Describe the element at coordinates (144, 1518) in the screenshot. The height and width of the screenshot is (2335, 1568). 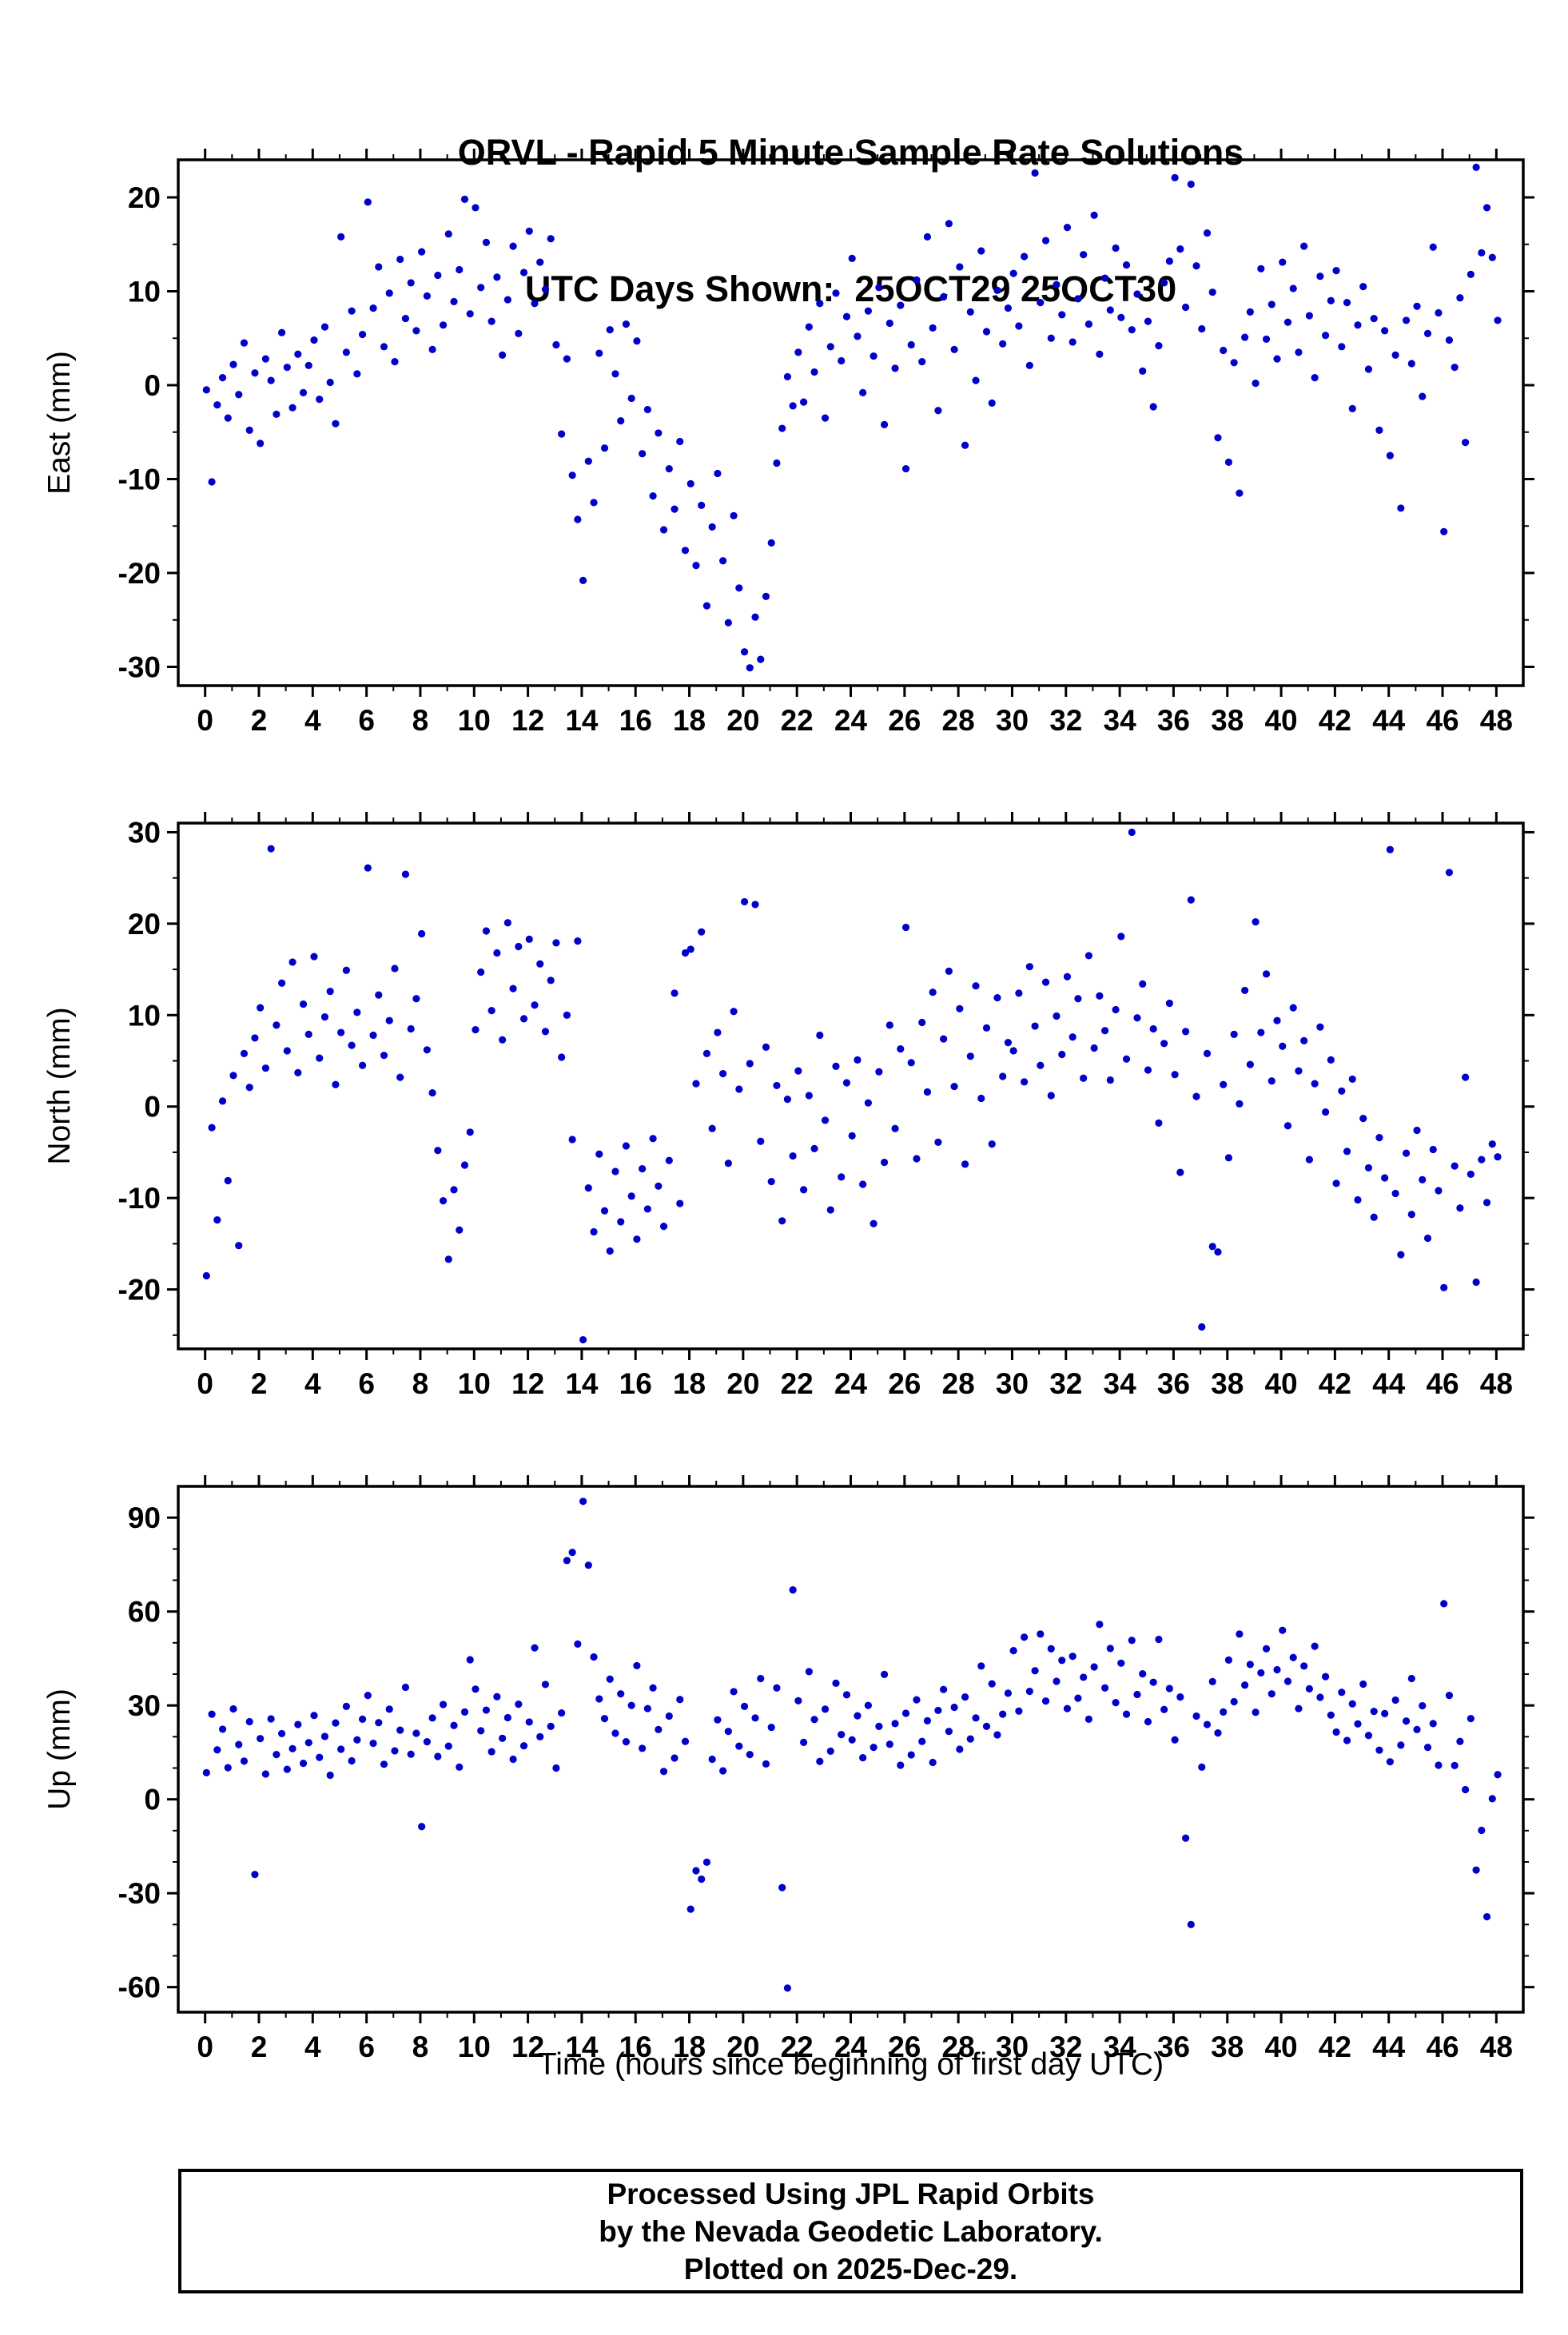
I see `y-tick-label: 90` at that location.